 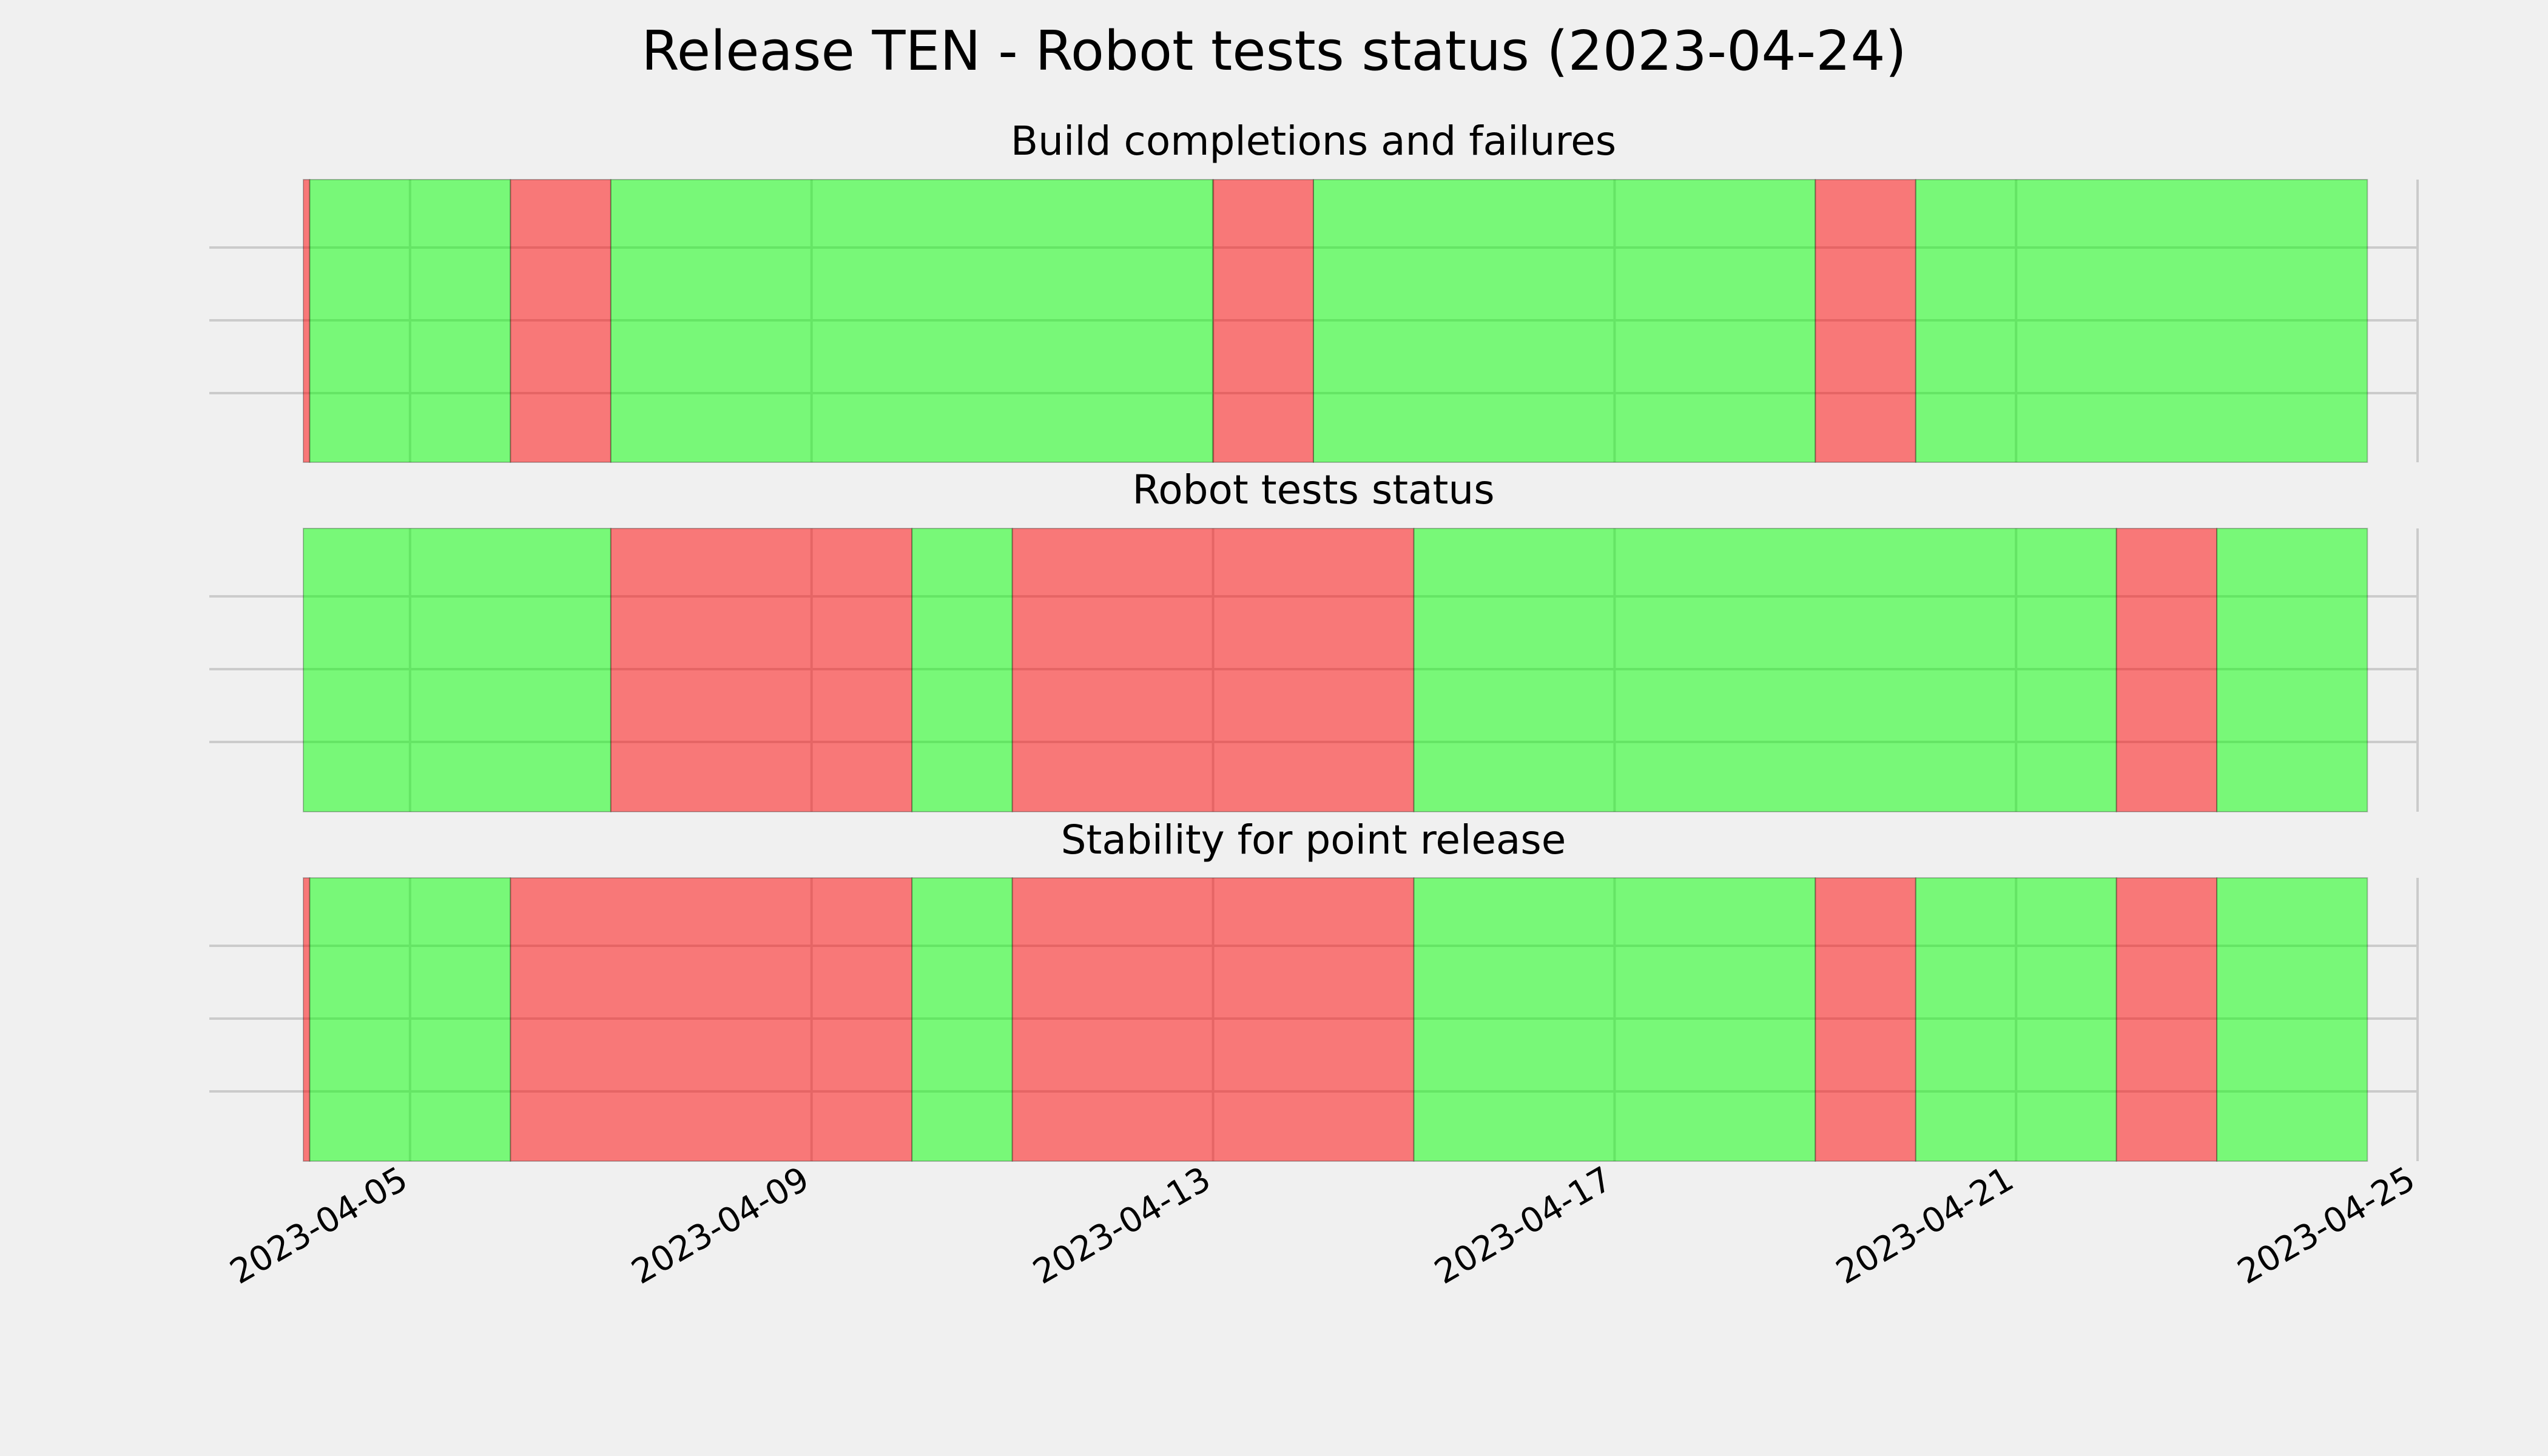 What do you see at coordinates (1313, 490) in the screenshot?
I see `panel-title-robot: Robot tests status` at bounding box center [1313, 490].